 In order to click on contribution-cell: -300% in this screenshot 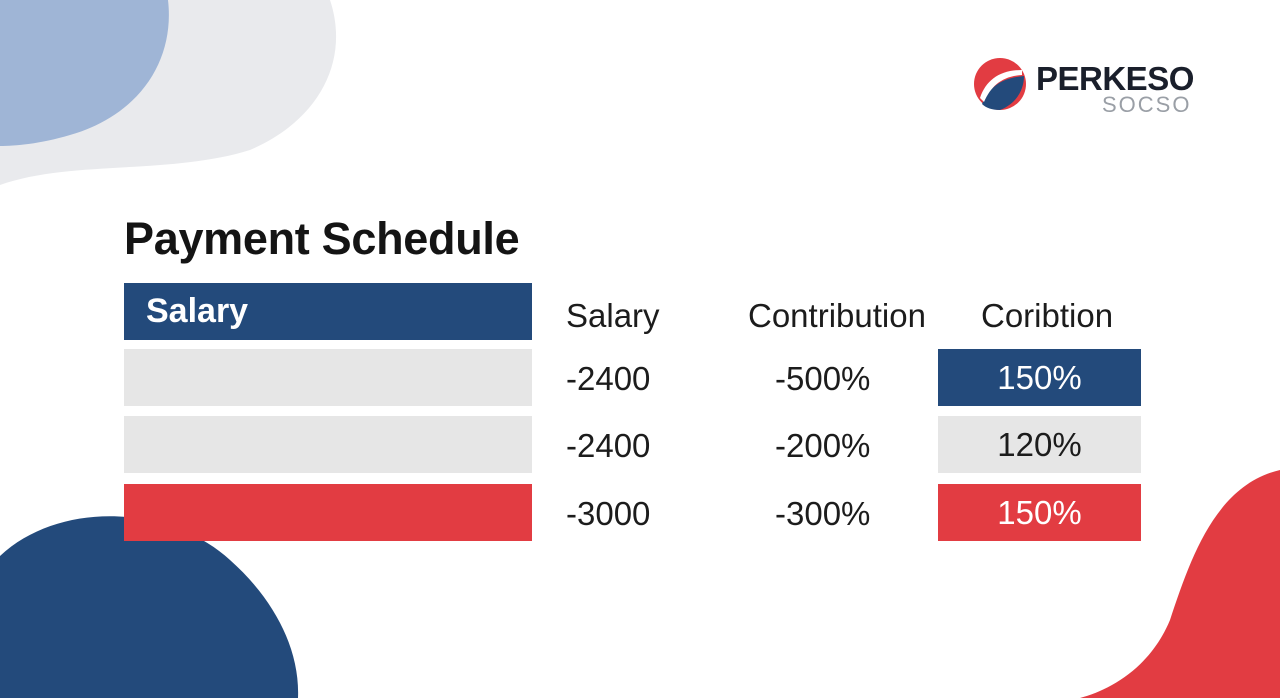, I will do `click(823, 513)`.